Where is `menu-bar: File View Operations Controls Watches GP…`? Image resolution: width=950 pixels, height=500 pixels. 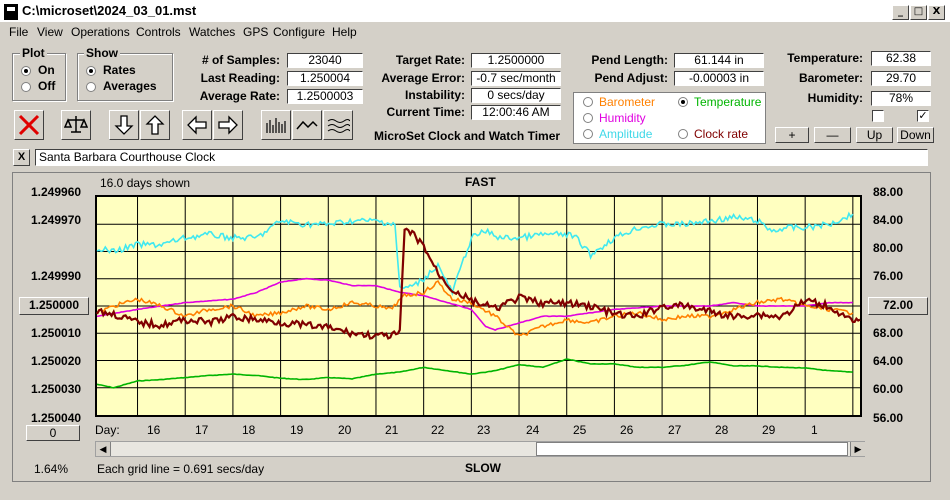
menu-bar: File View Operations Controls Watches GP… is located at coordinates (475, 32).